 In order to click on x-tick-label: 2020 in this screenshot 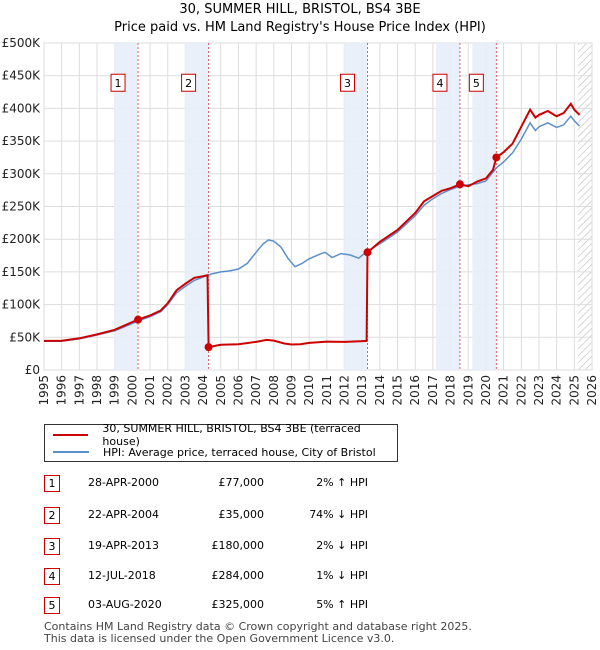, I will do `click(486, 390)`.